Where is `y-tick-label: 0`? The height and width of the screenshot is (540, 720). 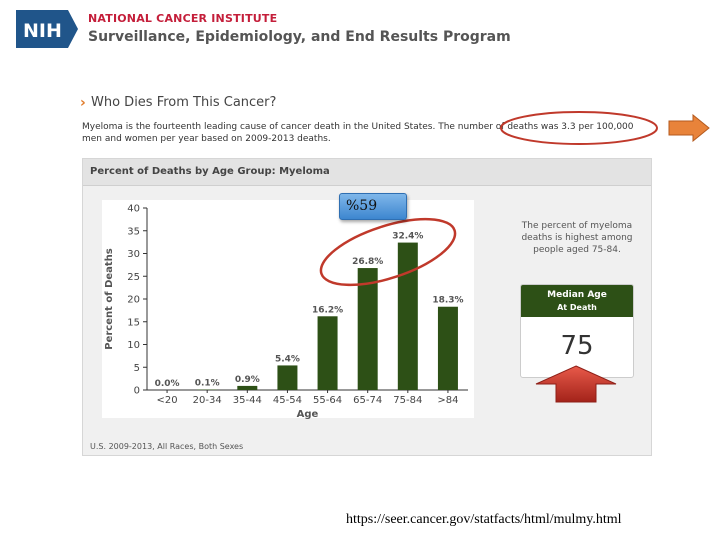 y-tick-label: 0 is located at coordinates (137, 391).